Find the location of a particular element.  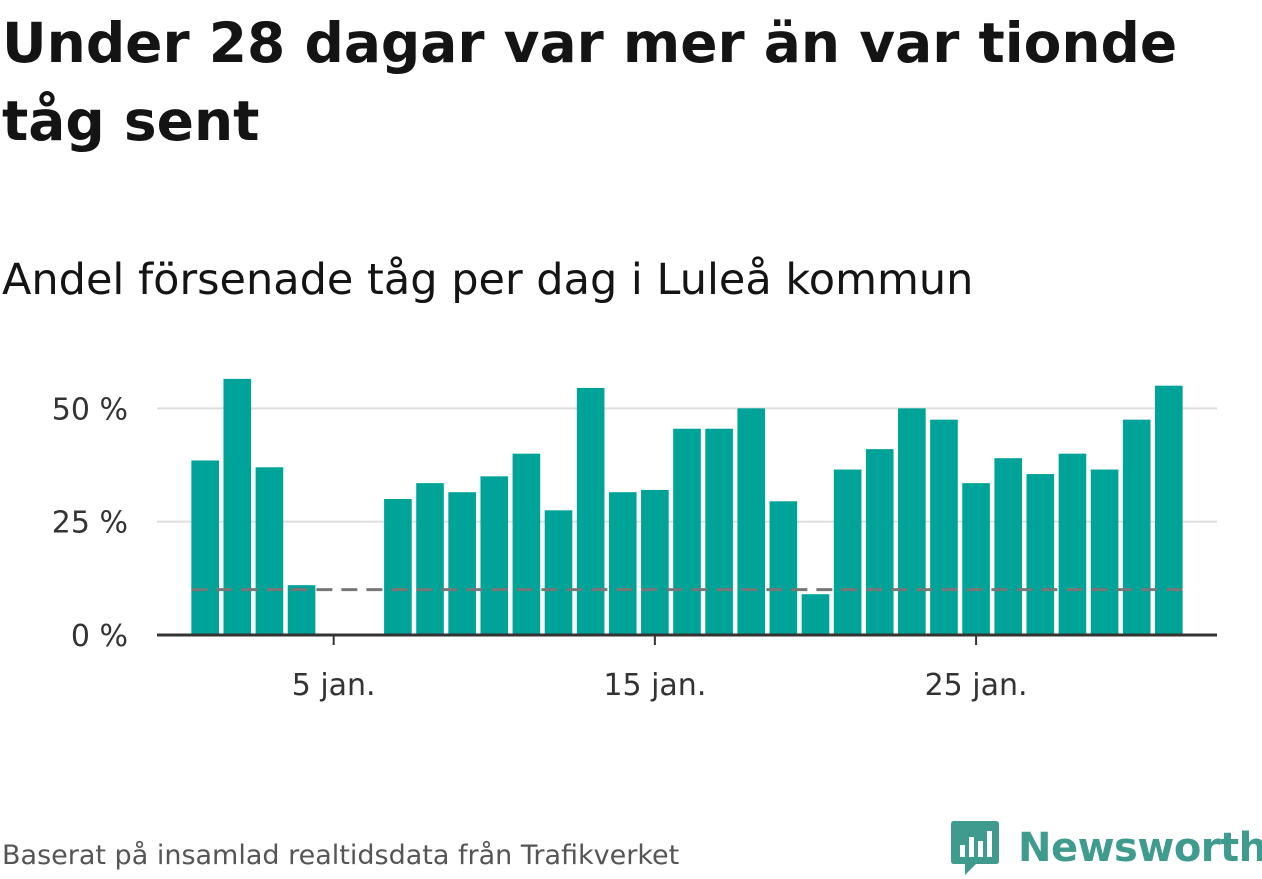

brand-name: Newsworthy is located at coordinates (1140, 848).